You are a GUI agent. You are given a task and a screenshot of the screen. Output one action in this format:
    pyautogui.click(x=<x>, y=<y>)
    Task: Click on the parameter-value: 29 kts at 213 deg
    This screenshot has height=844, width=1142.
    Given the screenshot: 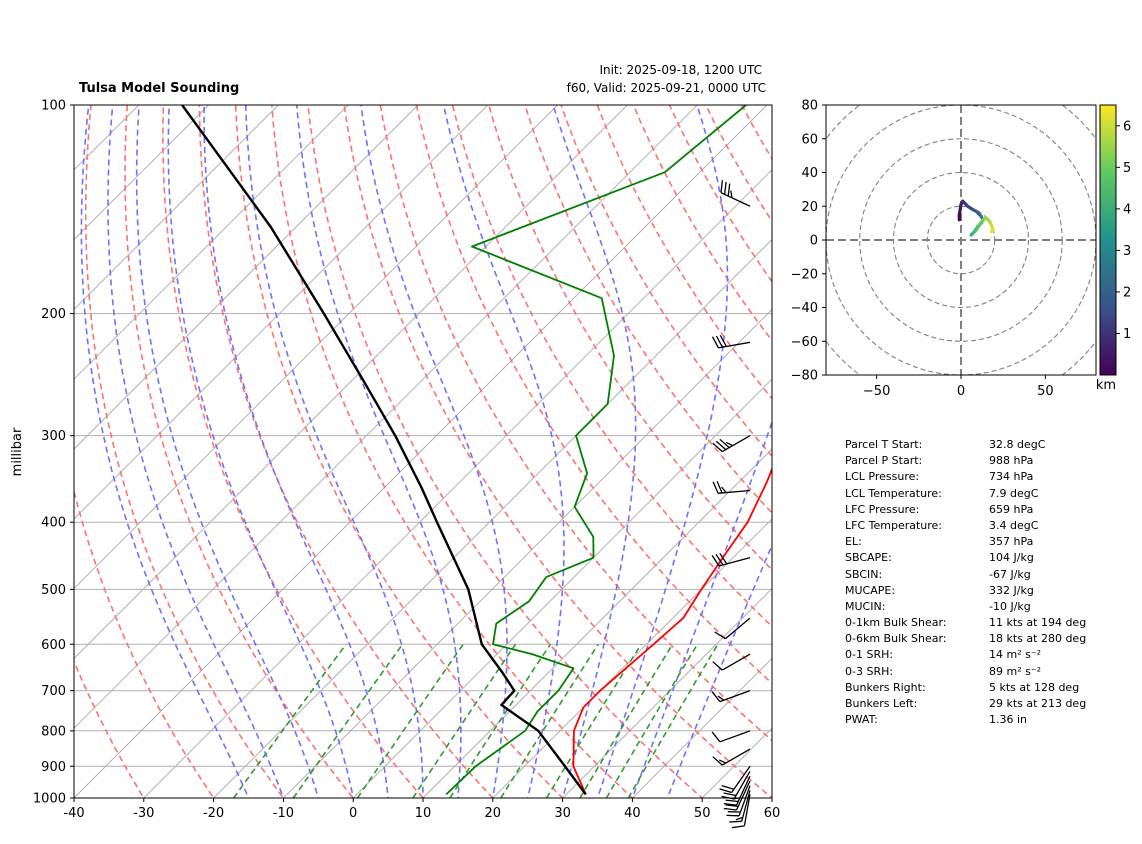 What is the action you would take?
    pyautogui.click(x=1038, y=703)
    